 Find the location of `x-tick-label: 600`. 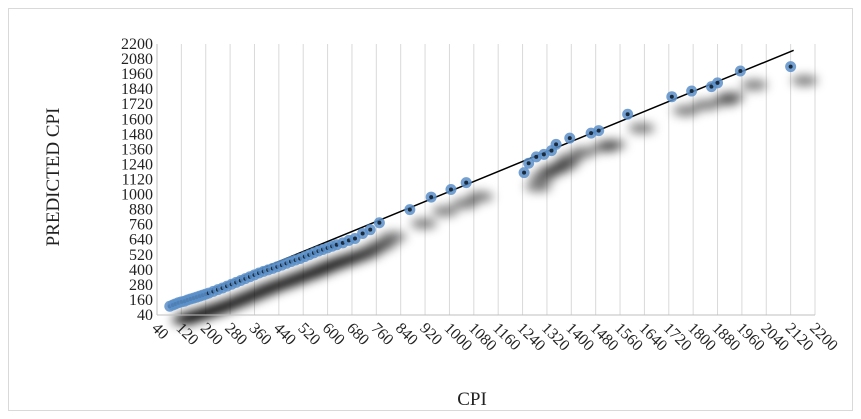

x-tick-label: 600 is located at coordinates (333, 334).